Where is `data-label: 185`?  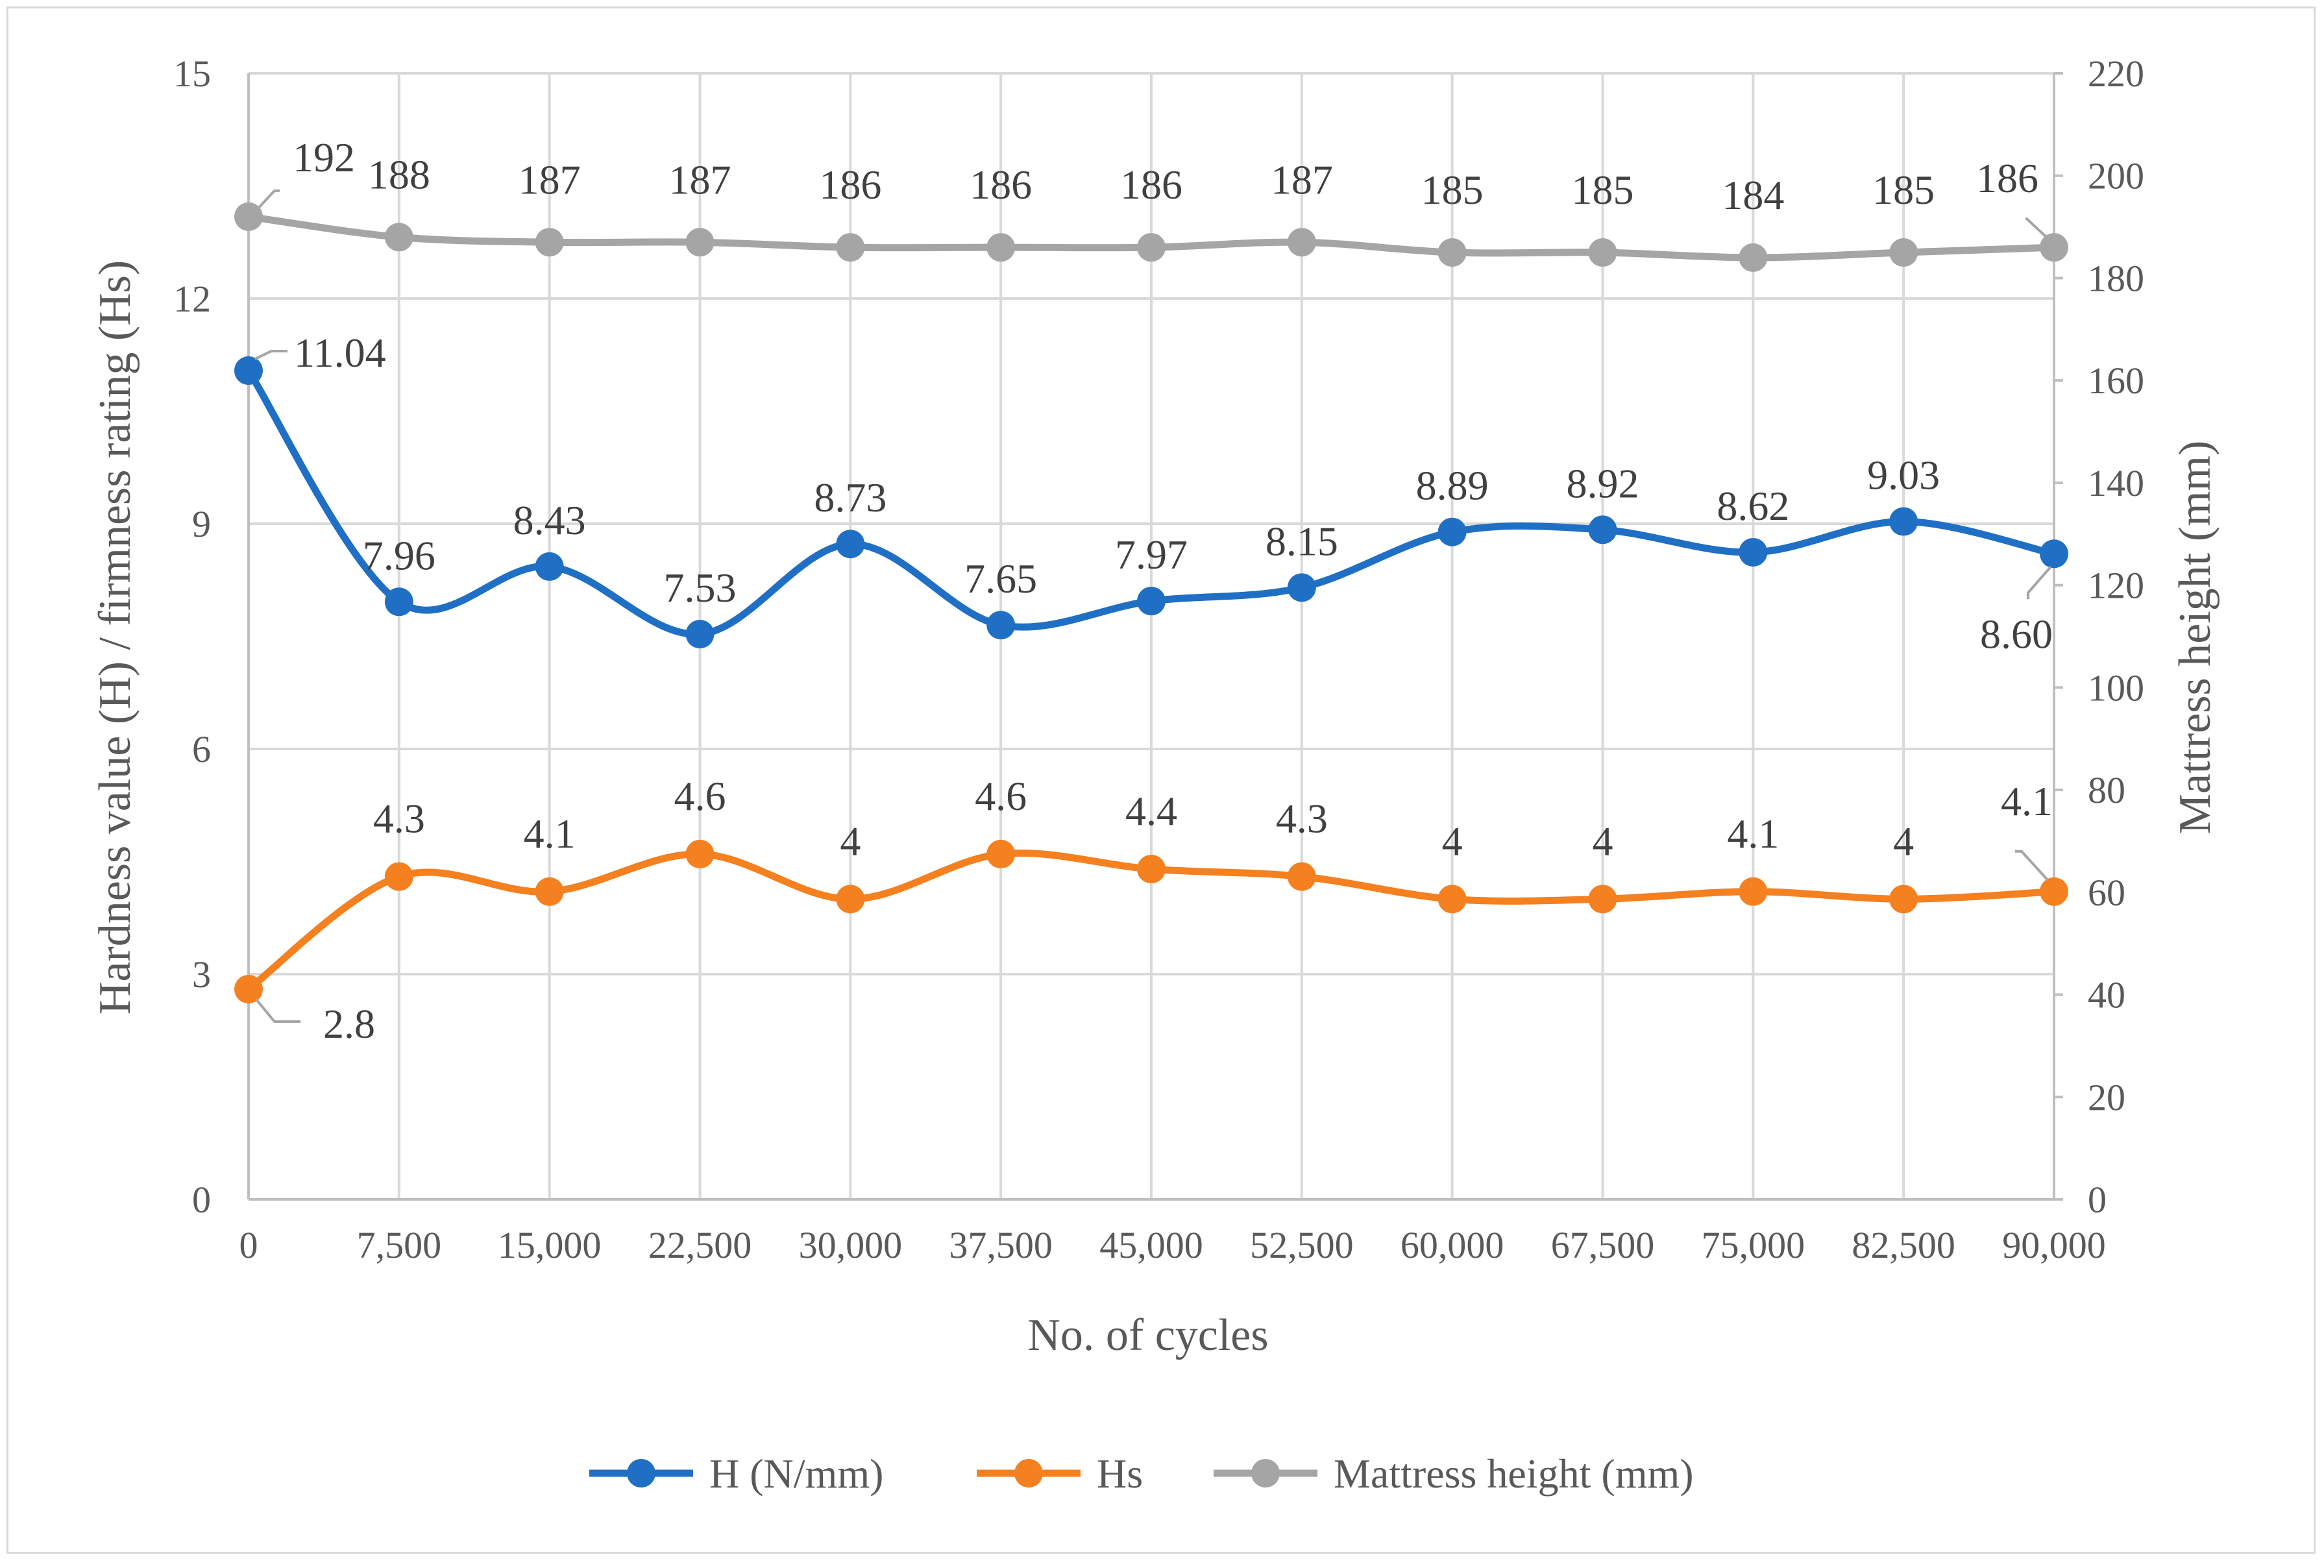
data-label: 185 is located at coordinates (1603, 190).